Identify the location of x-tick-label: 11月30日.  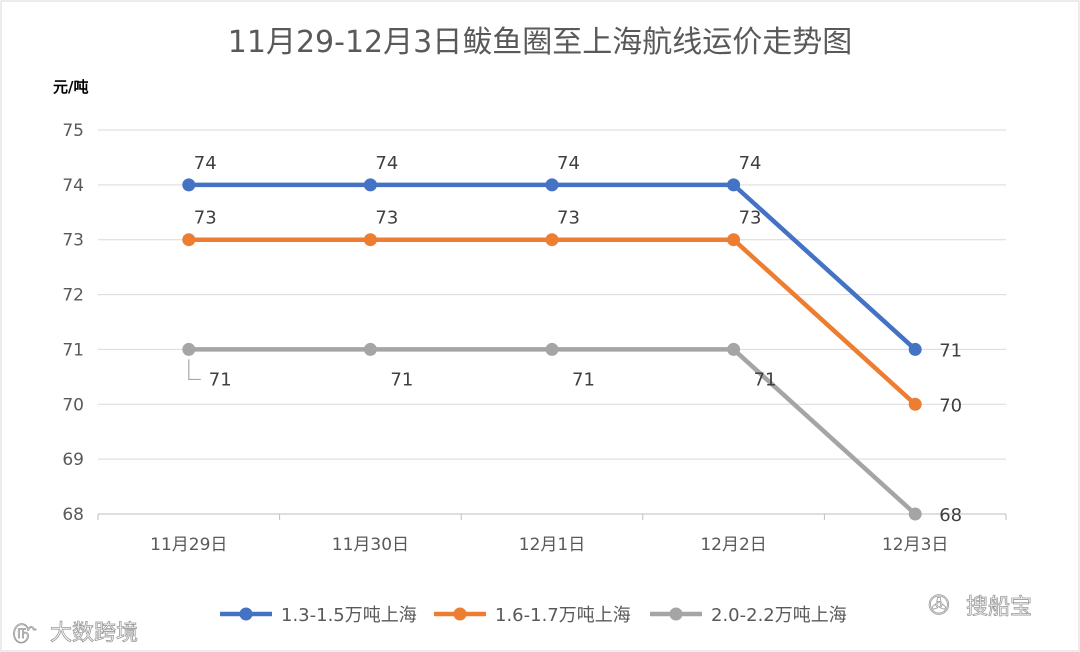
(370, 545).